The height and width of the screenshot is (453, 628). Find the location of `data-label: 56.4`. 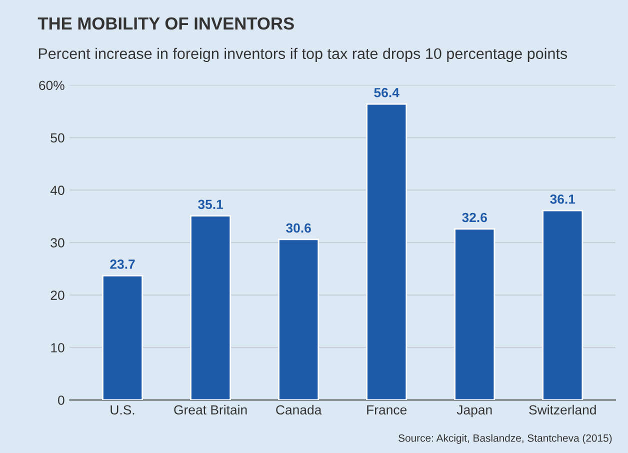

data-label: 56.4 is located at coordinates (387, 93).